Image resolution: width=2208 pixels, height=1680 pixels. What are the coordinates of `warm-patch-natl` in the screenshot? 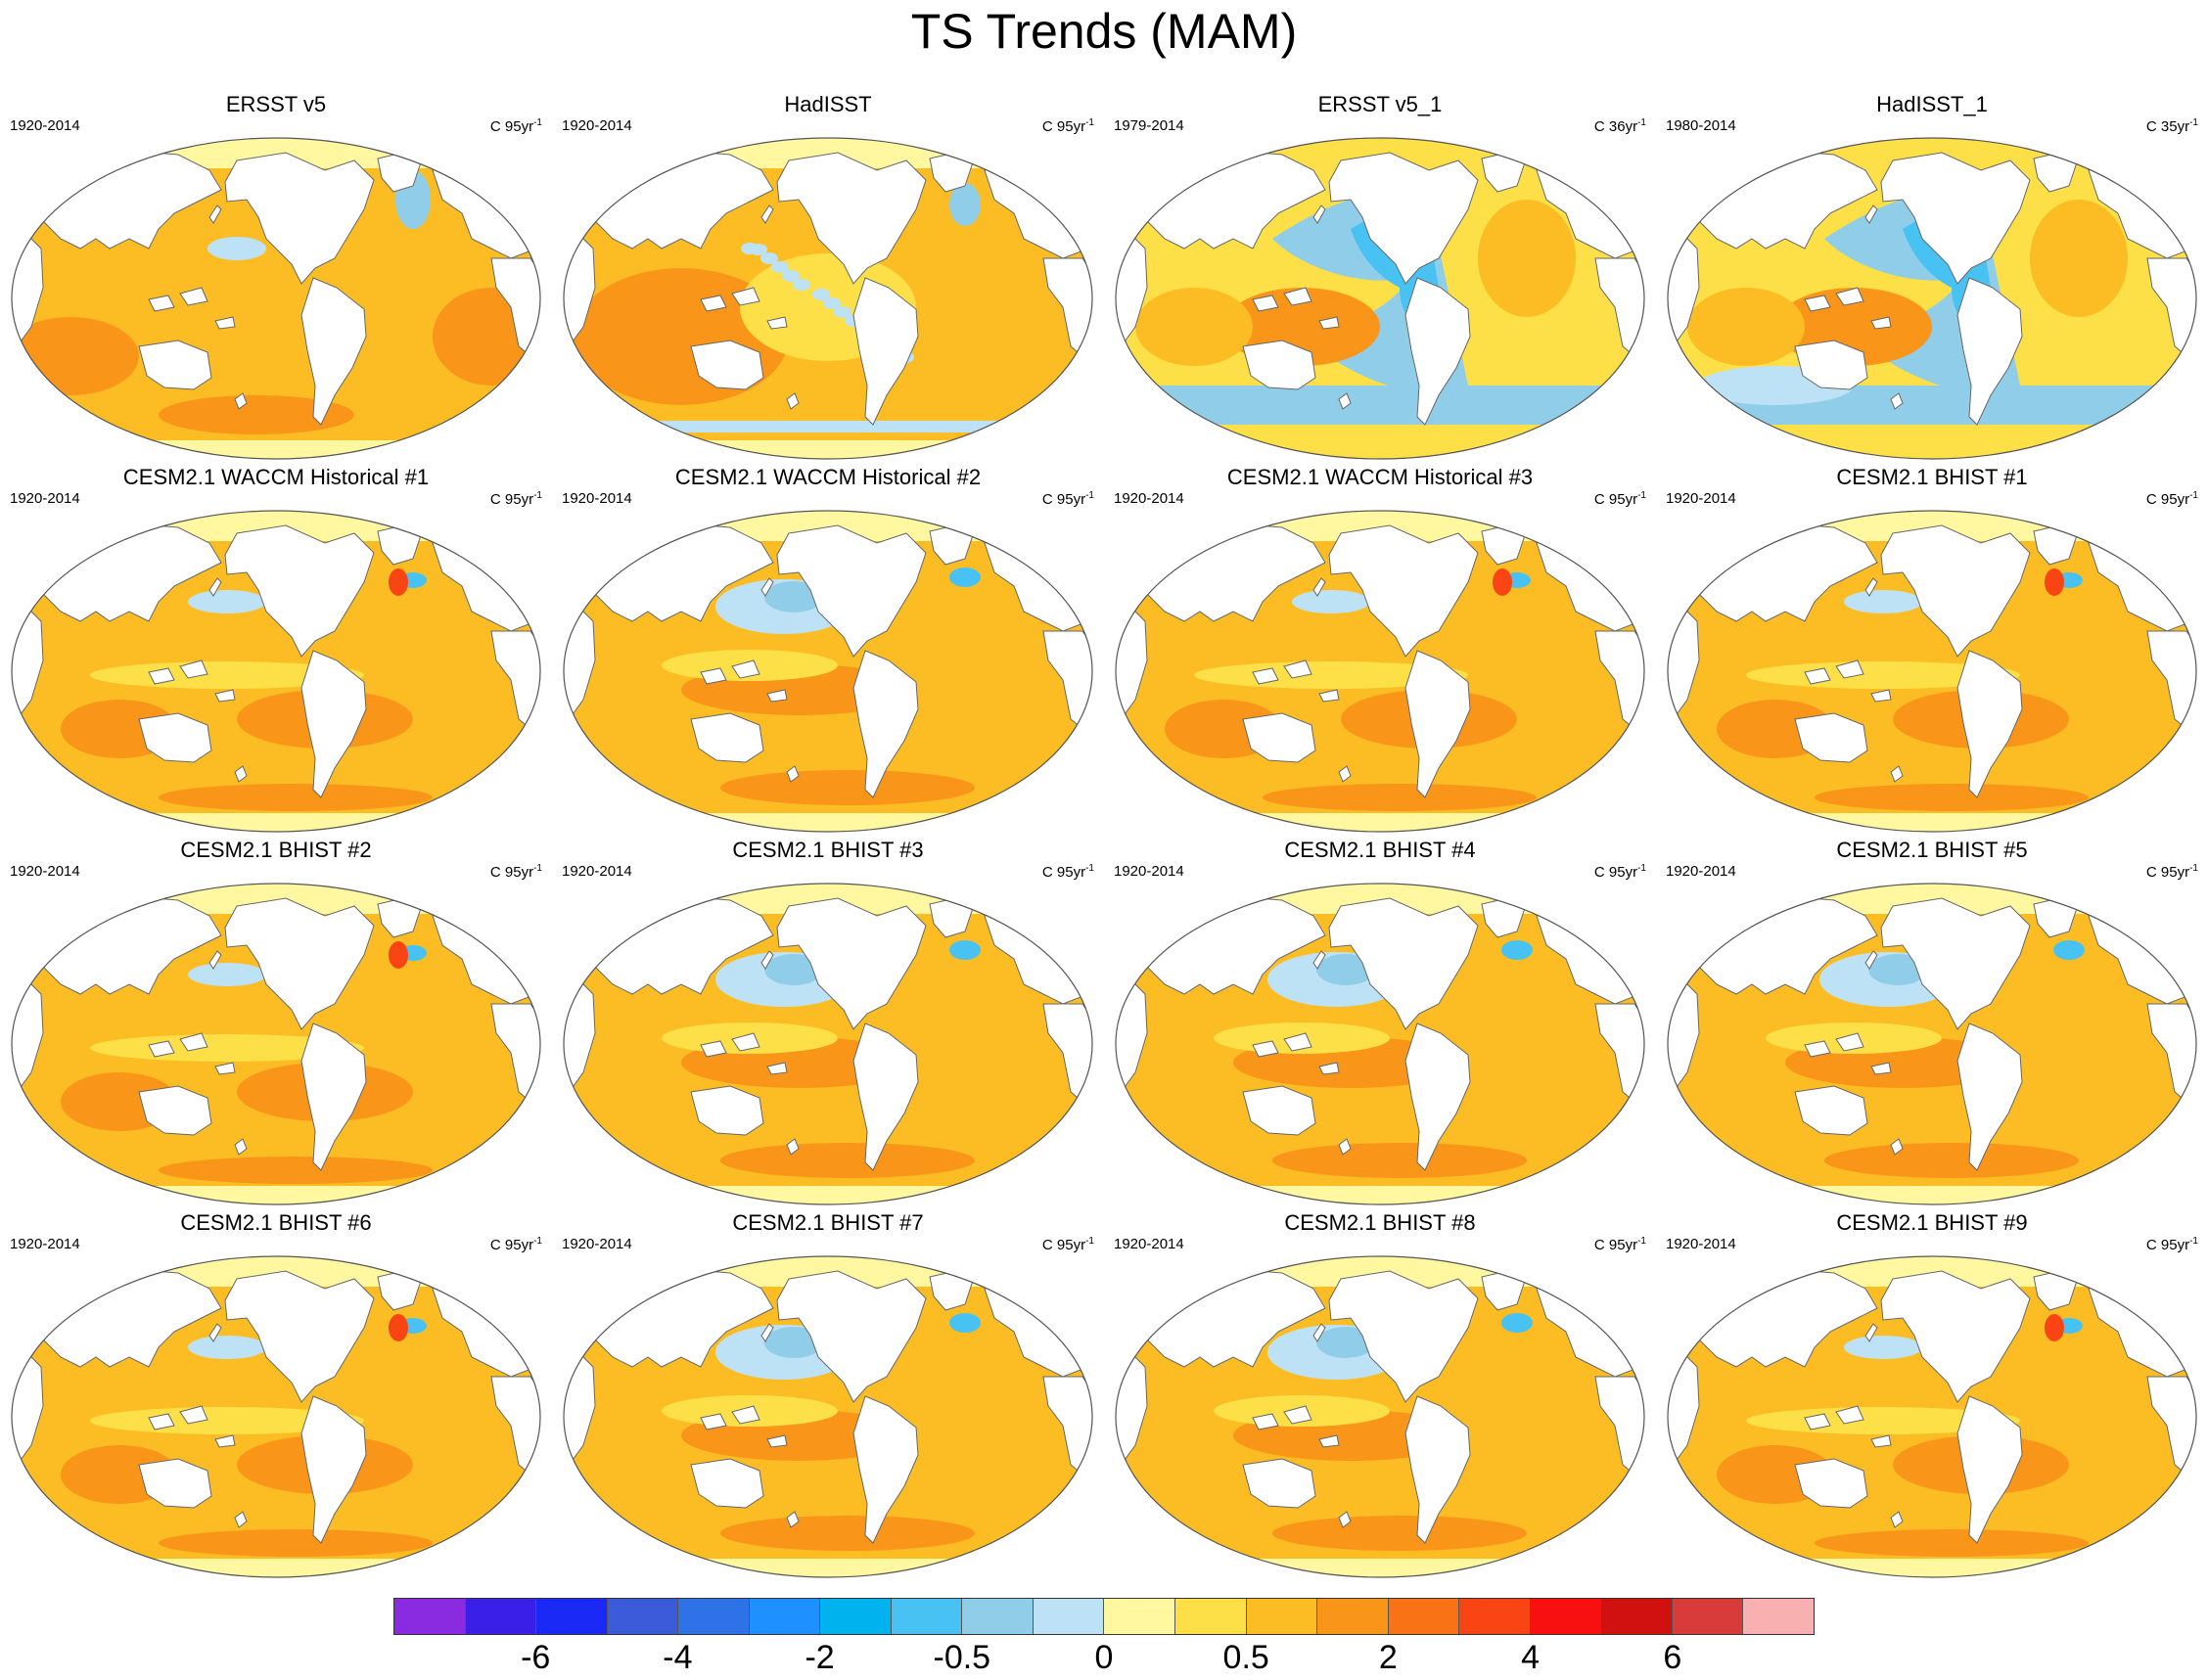 It's located at (2054, 1327).